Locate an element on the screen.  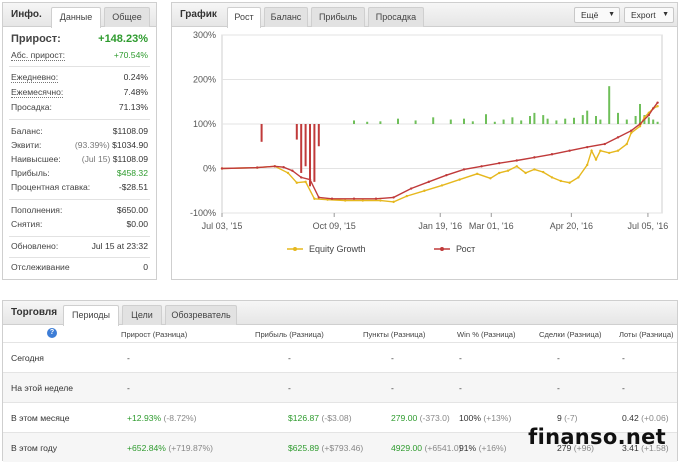
table-cell: 4929.00 (+6541.0) is located at coordinates (426, 448).